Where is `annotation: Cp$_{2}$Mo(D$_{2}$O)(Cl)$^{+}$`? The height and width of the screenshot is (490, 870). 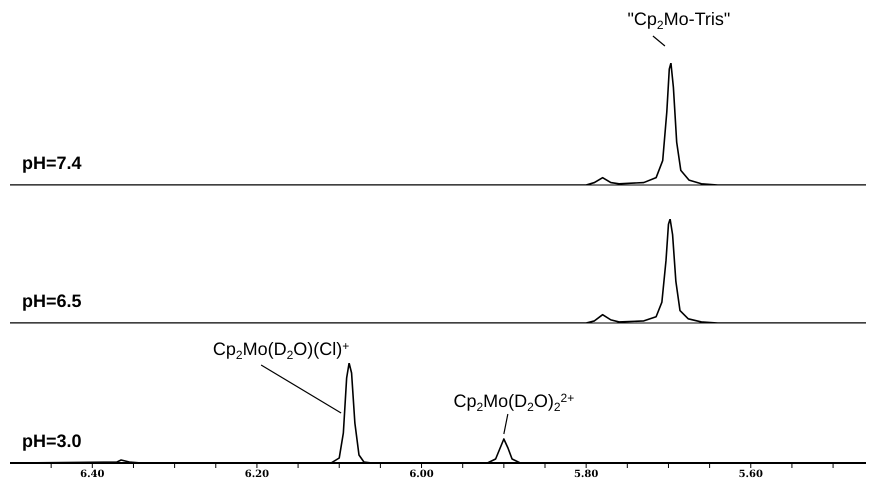 annotation: Cp$_{2}$Mo(D$_{2}$O)(Cl)$^{+}$ is located at coordinates (281, 350).